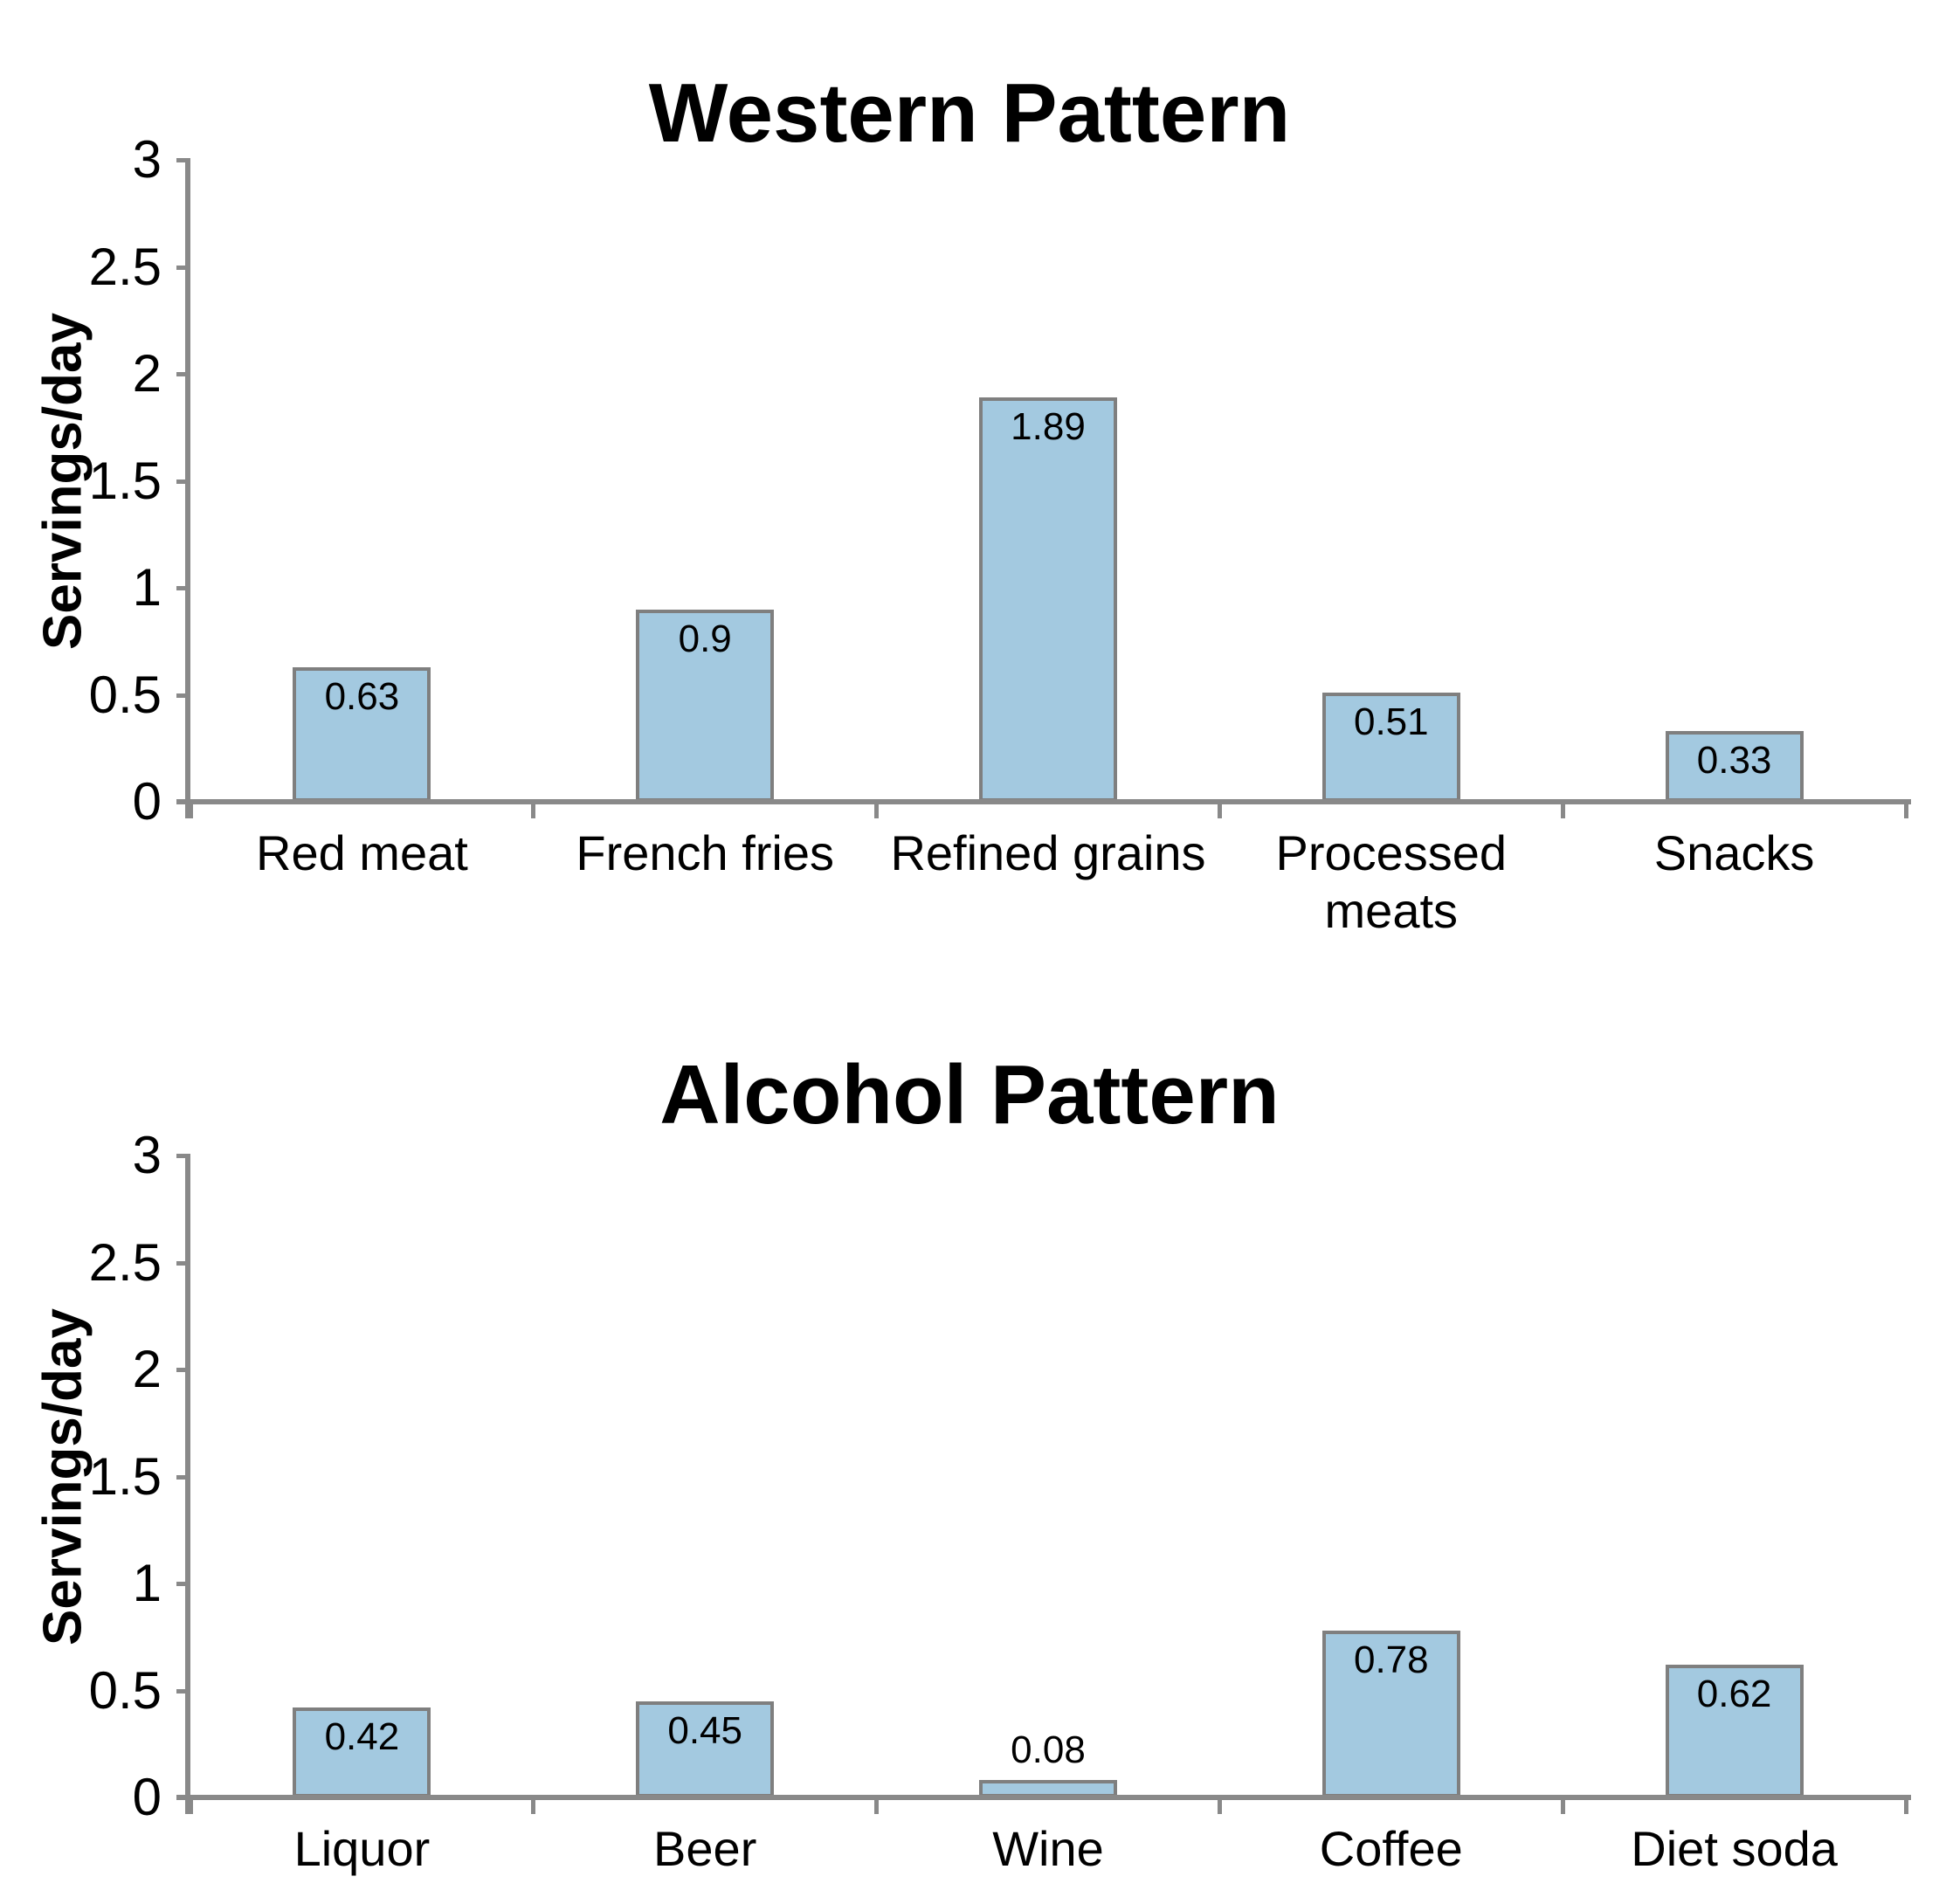 The height and width of the screenshot is (1904, 1939). What do you see at coordinates (705, 1848) in the screenshot?
I see `x-category-label: Beer` at bounding box center [705, 1848].